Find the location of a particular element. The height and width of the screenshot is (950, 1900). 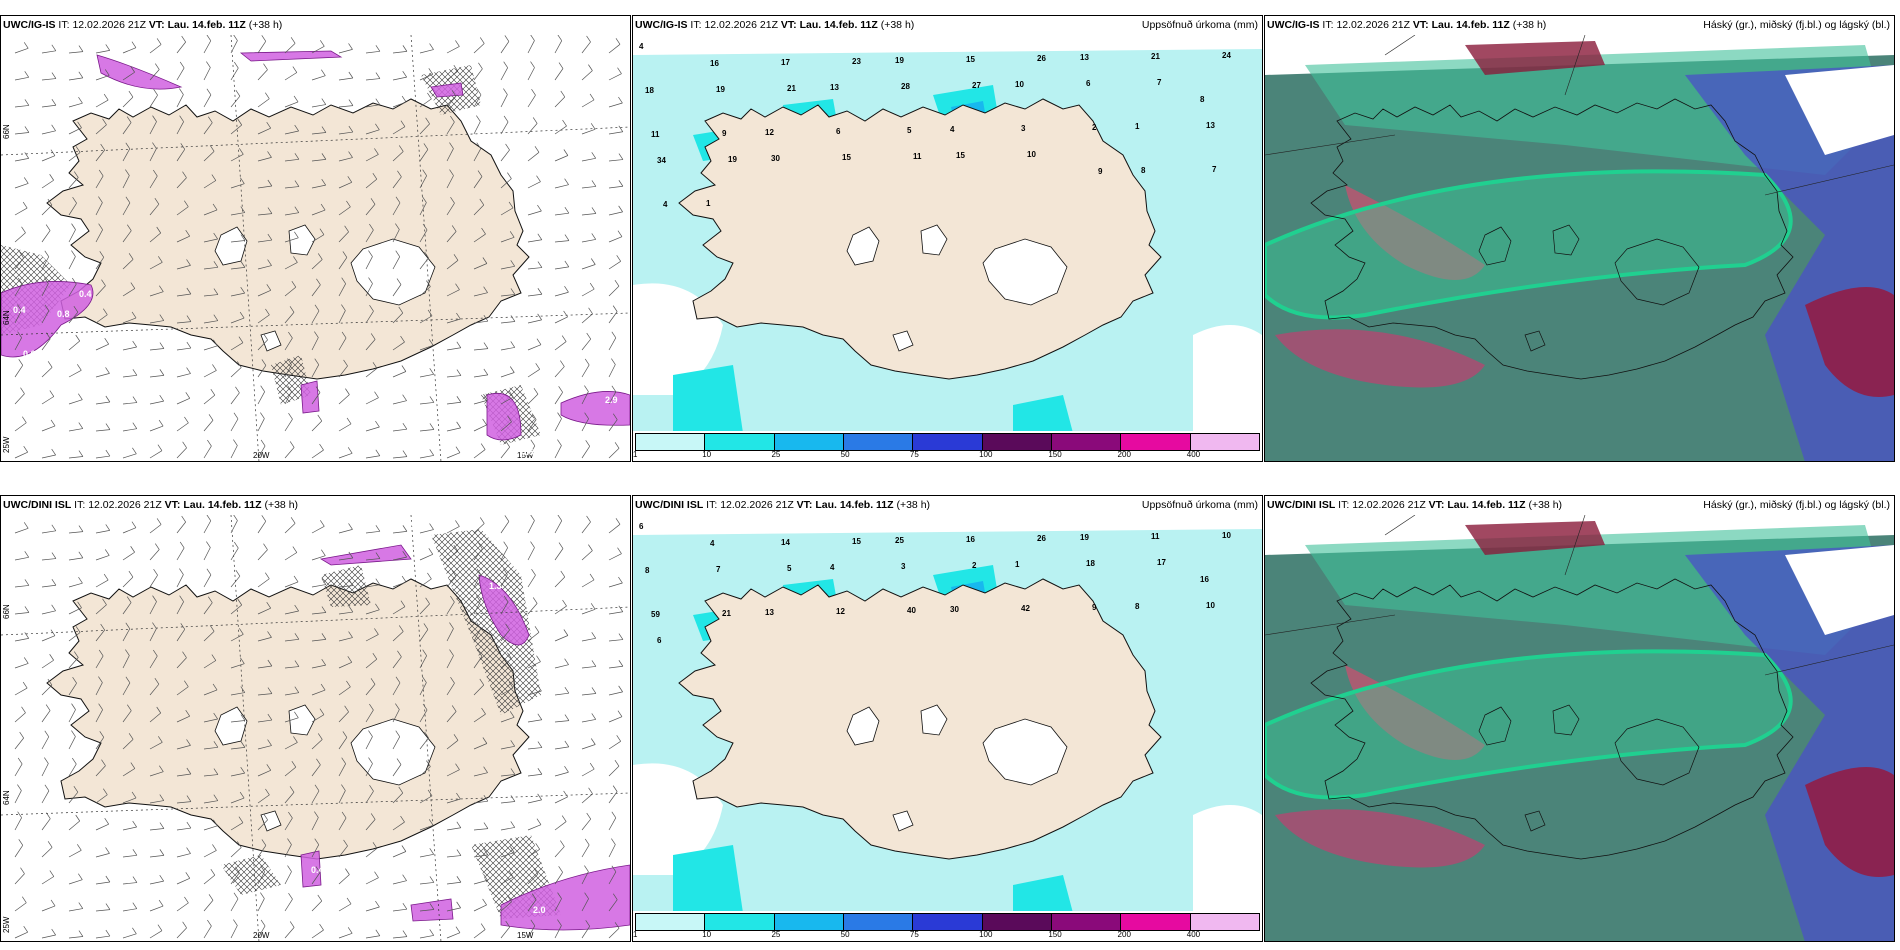

colorbar-label: 50 is located at coordinates (845, 454).